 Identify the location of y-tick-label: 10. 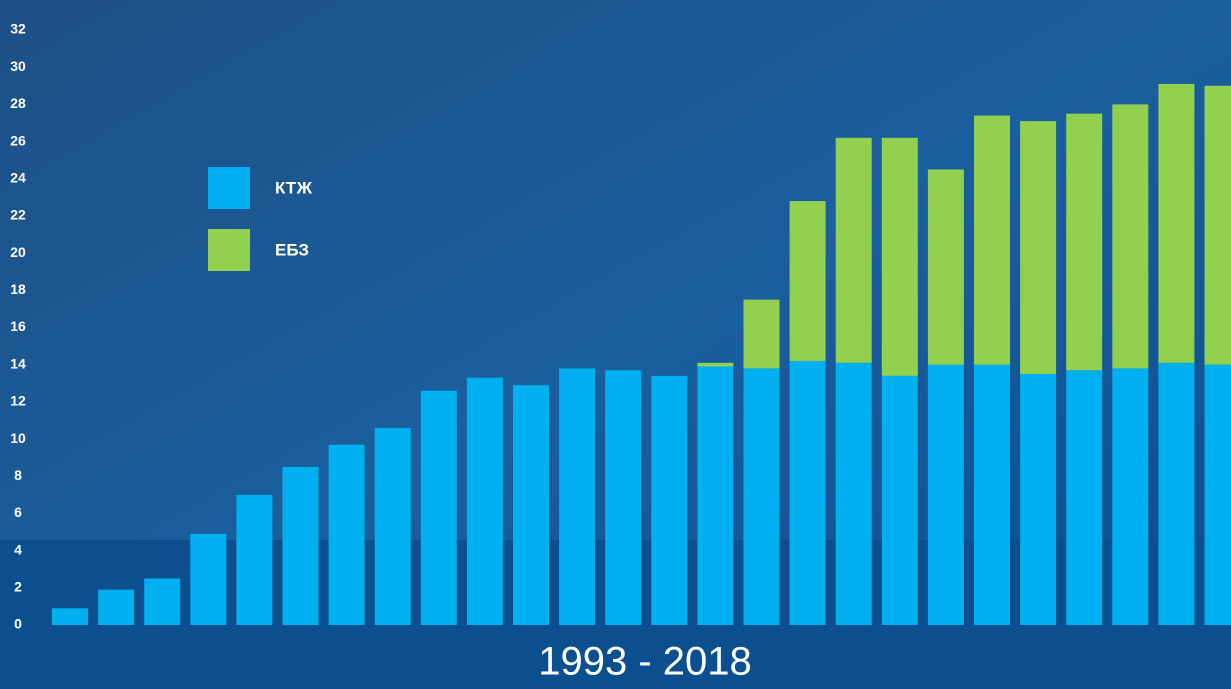
(18, 438).